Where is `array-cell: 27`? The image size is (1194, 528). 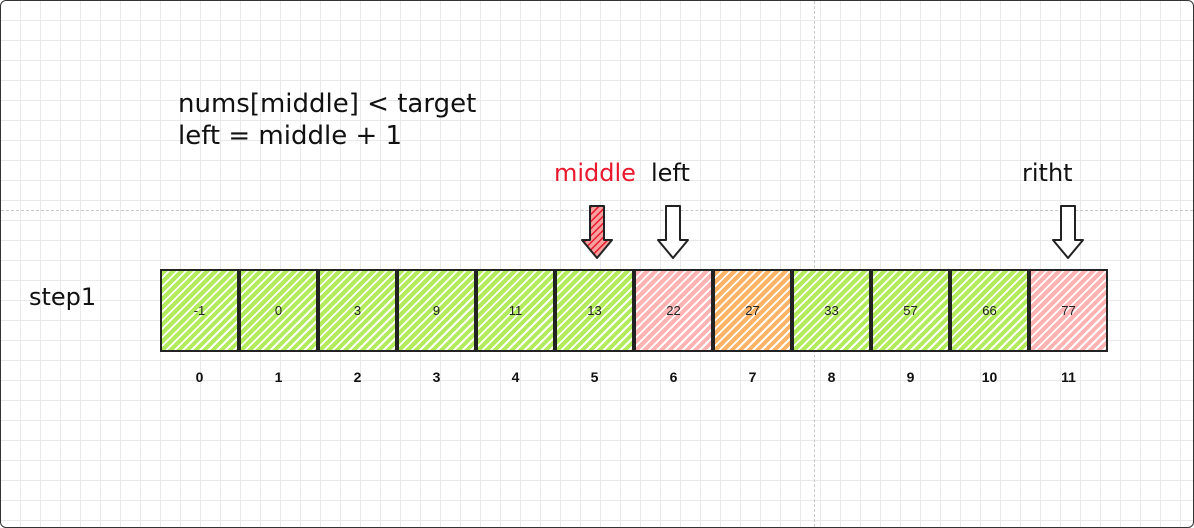 array-cell: 27 is located at coordinates (752, 310).